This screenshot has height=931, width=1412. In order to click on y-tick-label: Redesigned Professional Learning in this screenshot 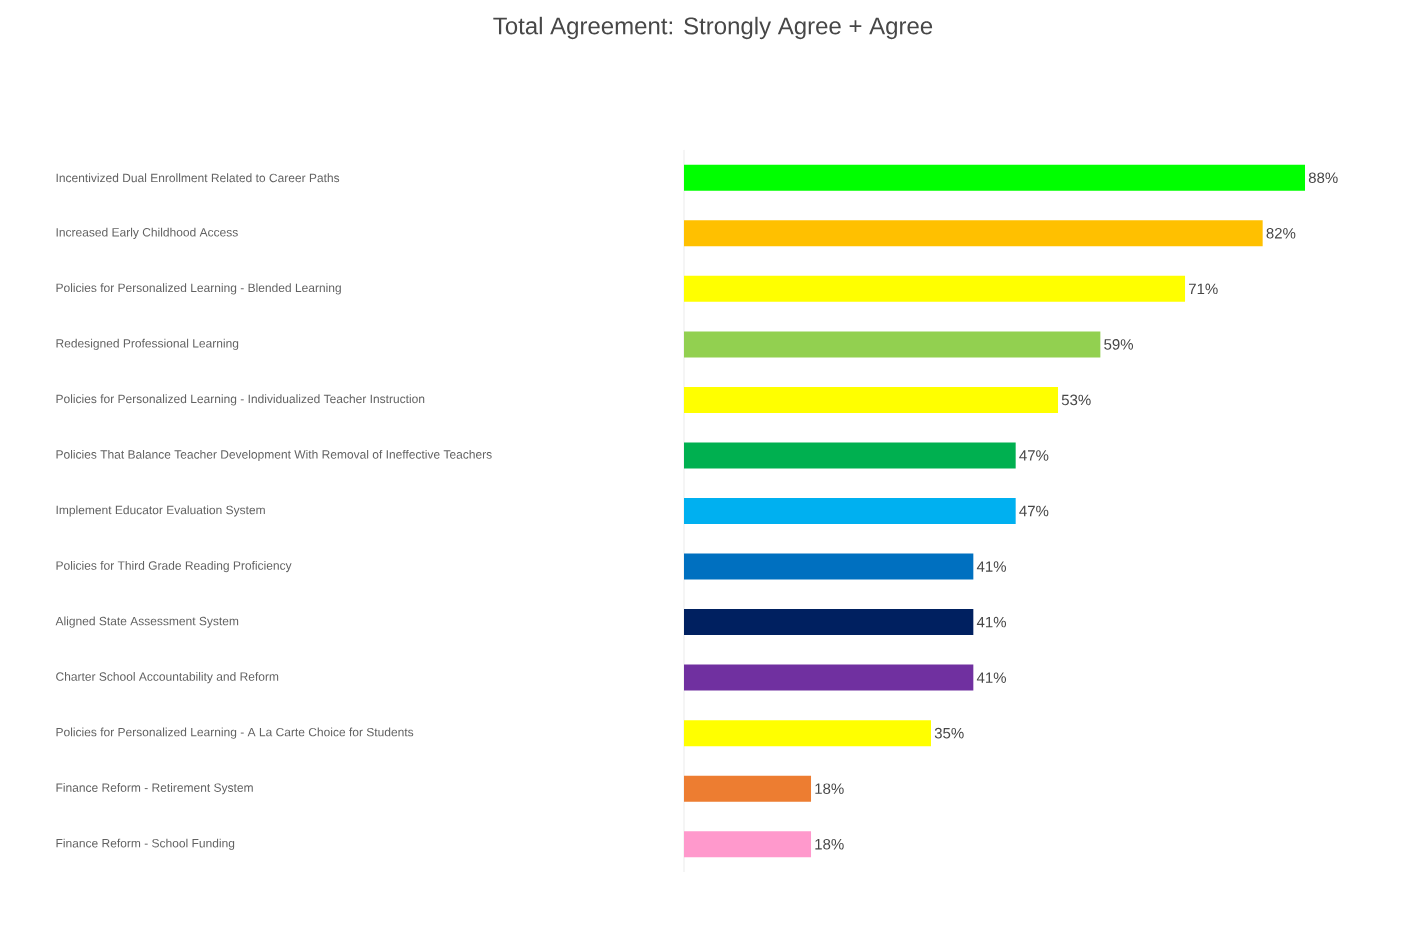, I will do `click(147, 344)`.